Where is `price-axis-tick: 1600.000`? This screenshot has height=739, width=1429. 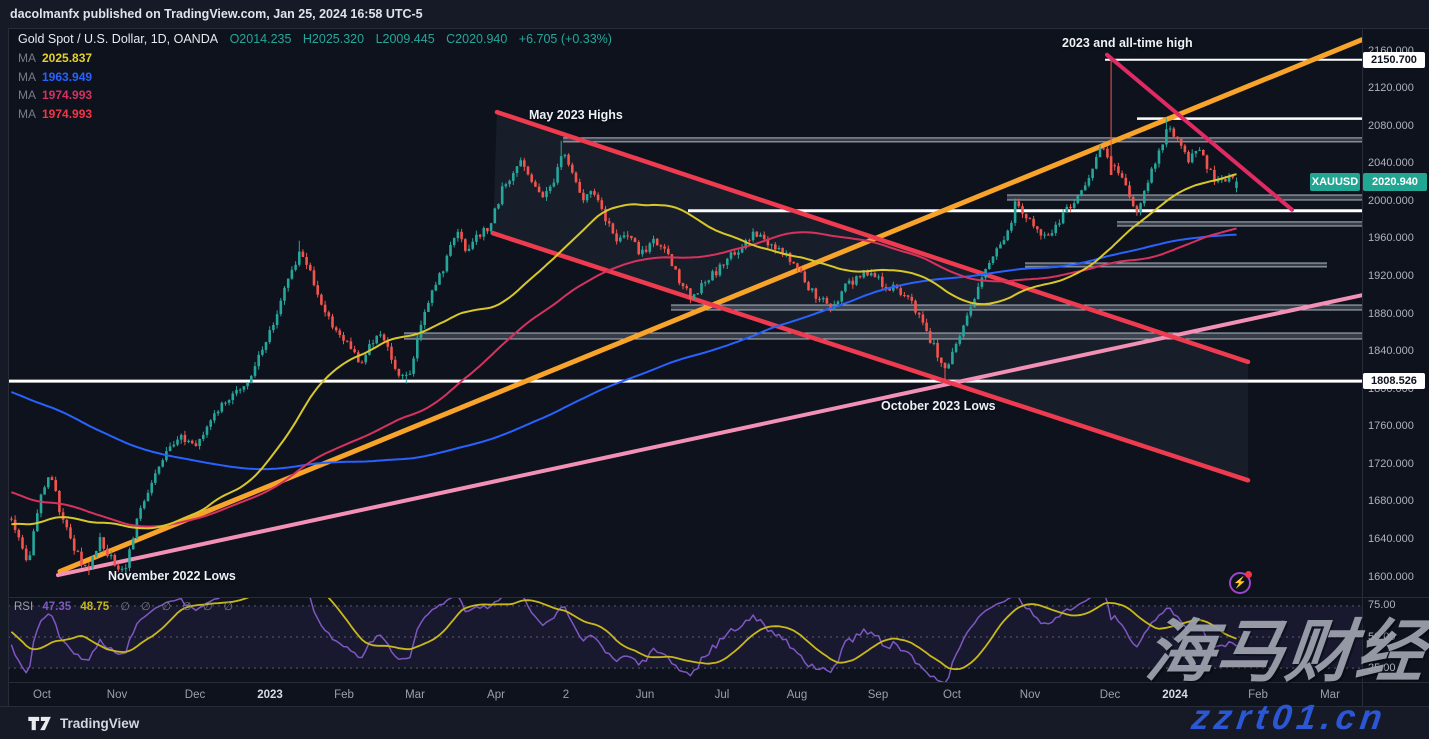
price-axis-tick: 1600.000 is located at coordinates (1391, 576).